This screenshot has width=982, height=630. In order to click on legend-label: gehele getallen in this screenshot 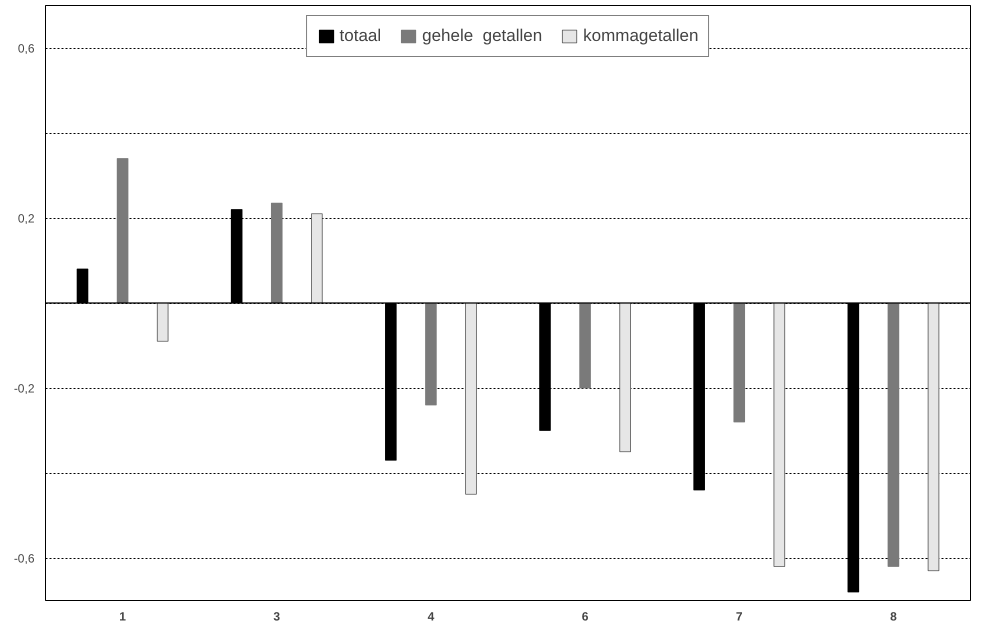, I will do `click(482, 36)`.